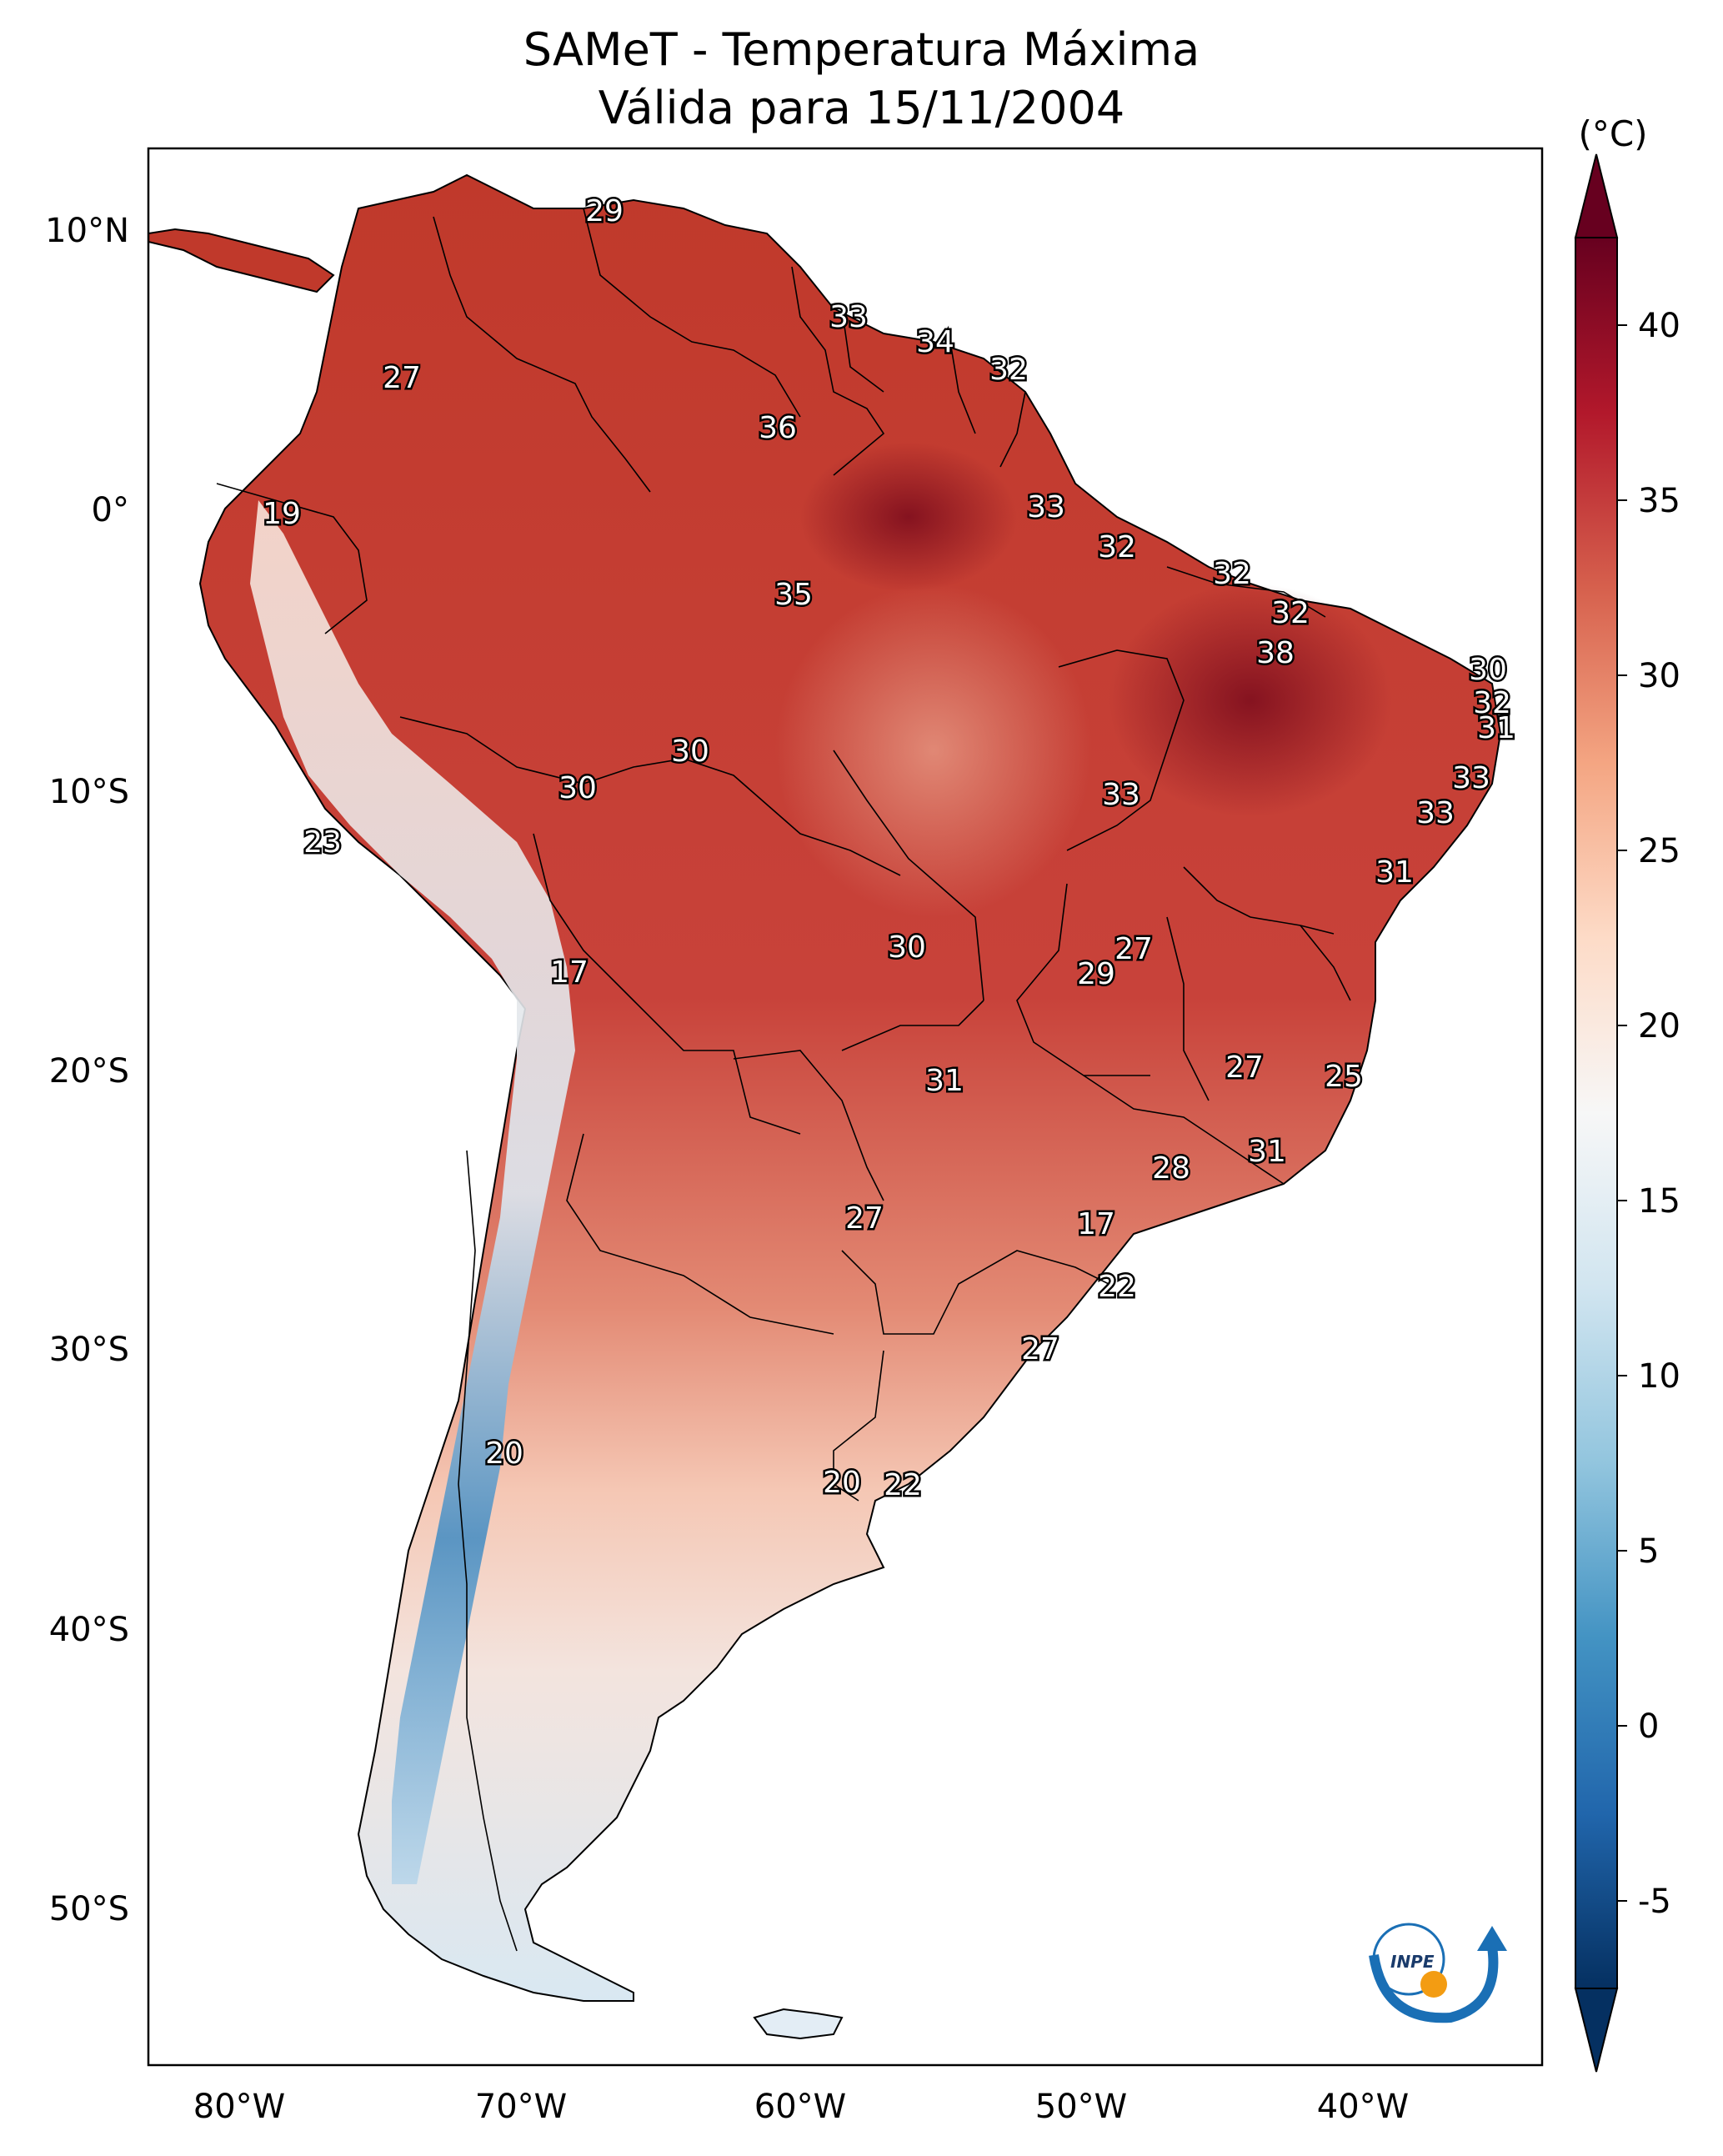  What do you see at coordinates (1344, 1077) in the screenshot?
I see `station-temperature-label: 25` at bounding box center [1344, 1077].